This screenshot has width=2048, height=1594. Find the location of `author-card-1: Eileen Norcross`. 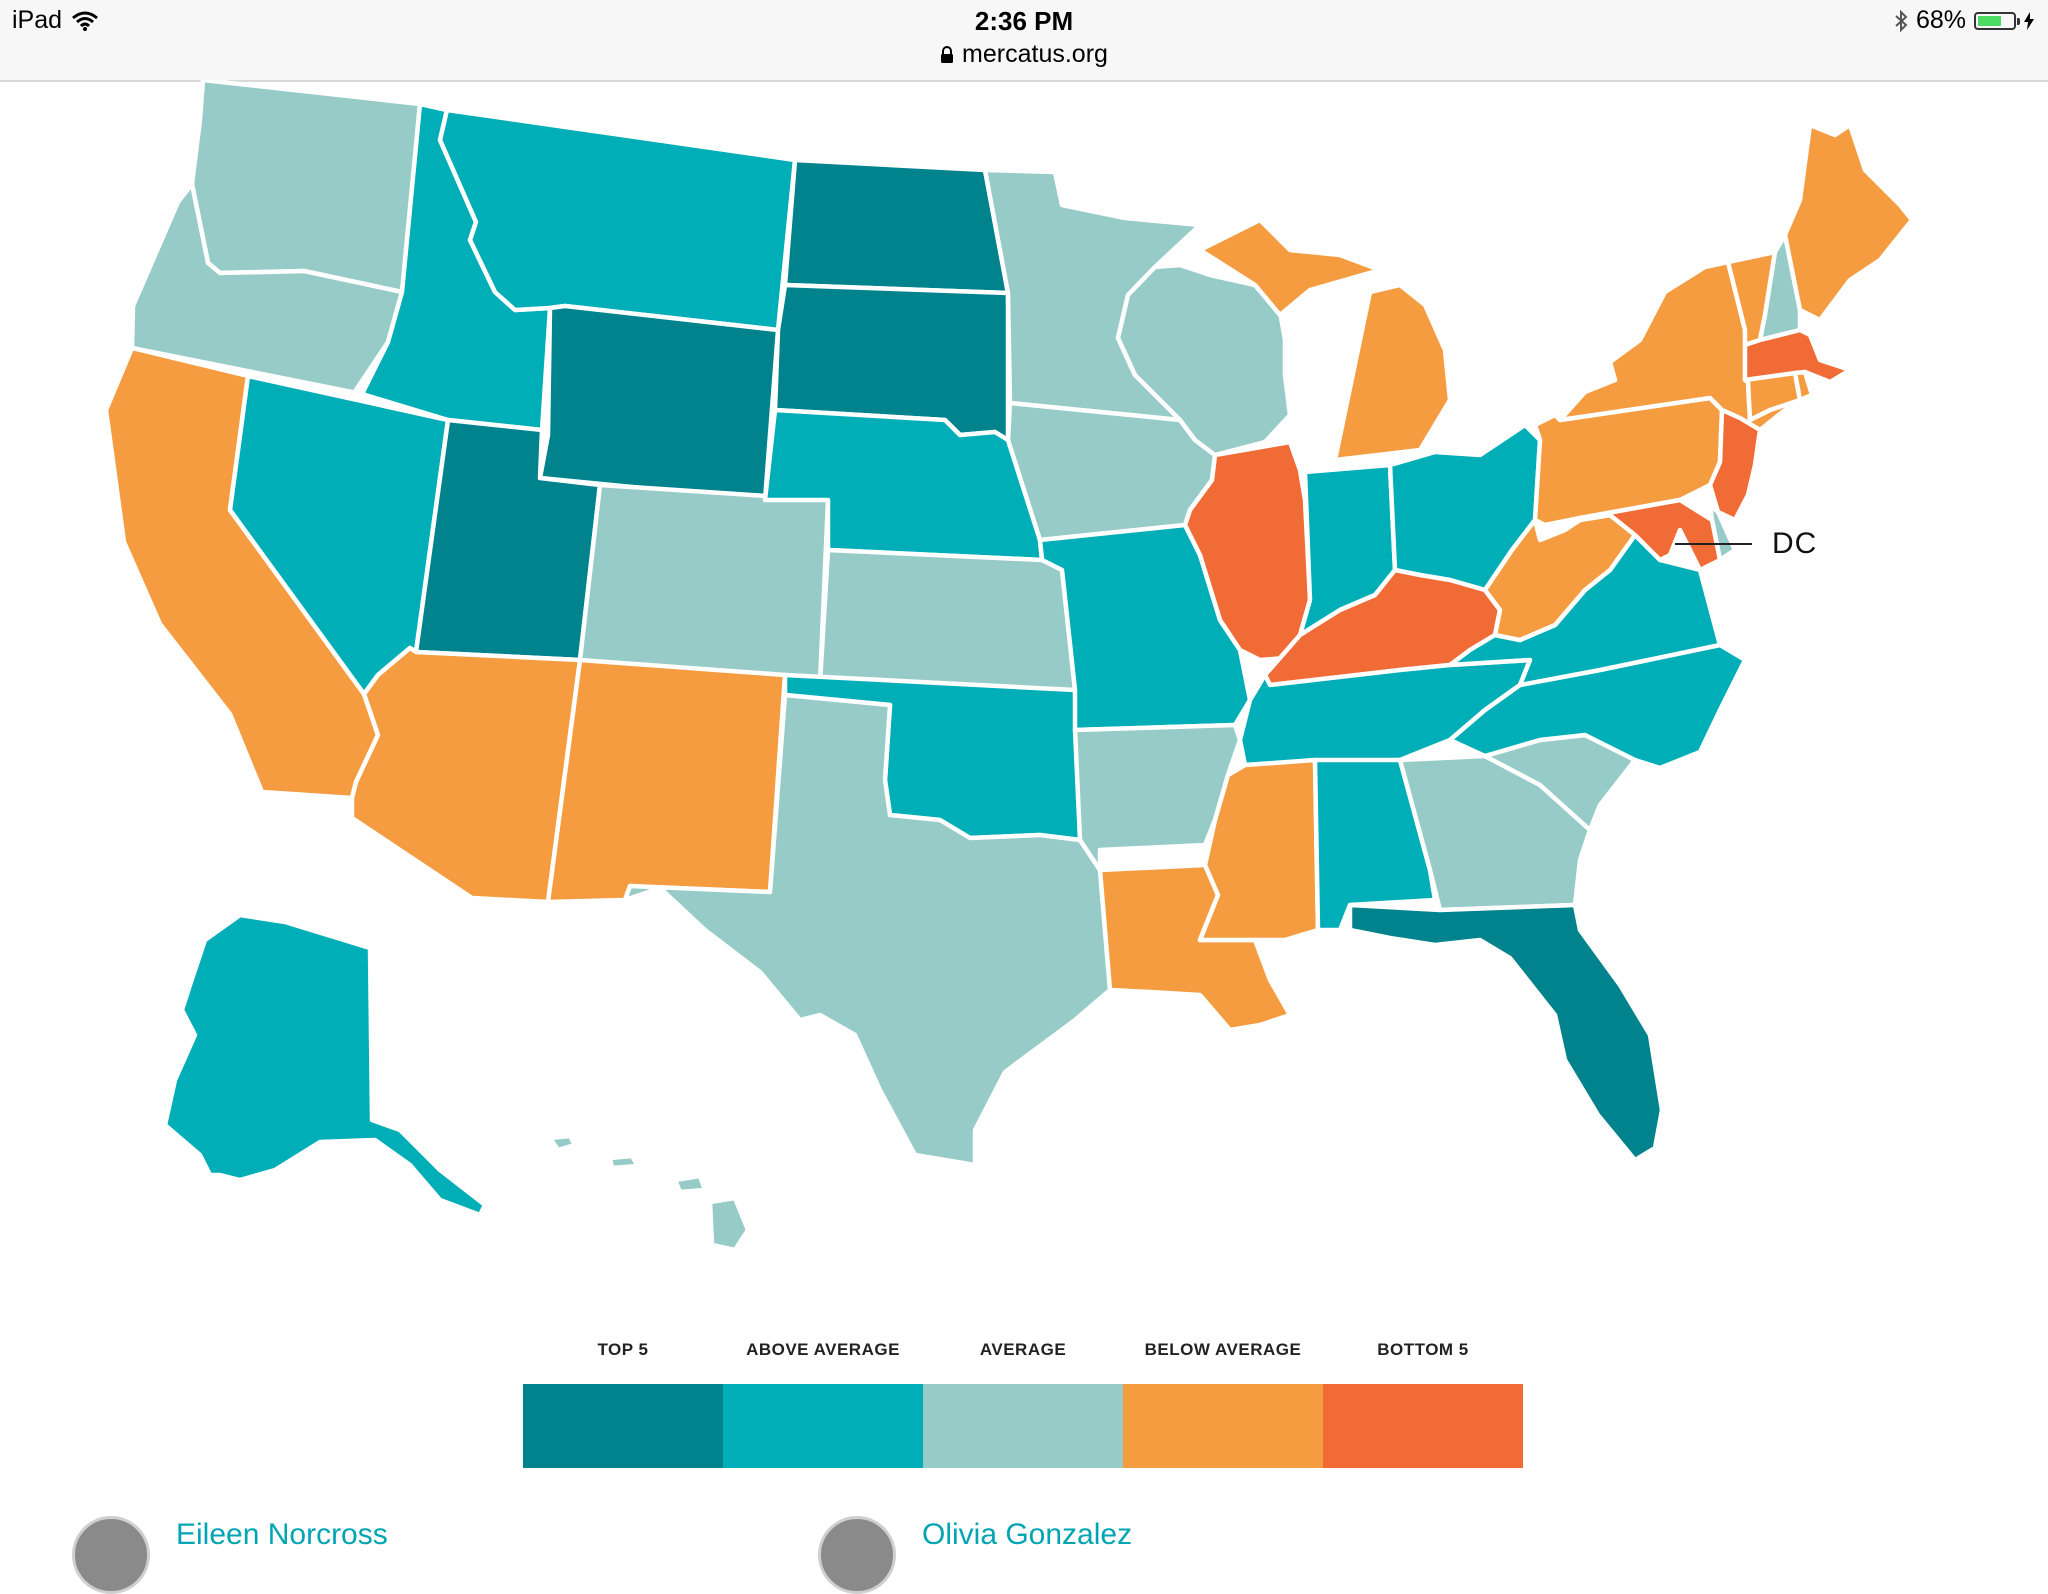

author-card-1: Eileen Norcross is located at coordinates (230, 1552).